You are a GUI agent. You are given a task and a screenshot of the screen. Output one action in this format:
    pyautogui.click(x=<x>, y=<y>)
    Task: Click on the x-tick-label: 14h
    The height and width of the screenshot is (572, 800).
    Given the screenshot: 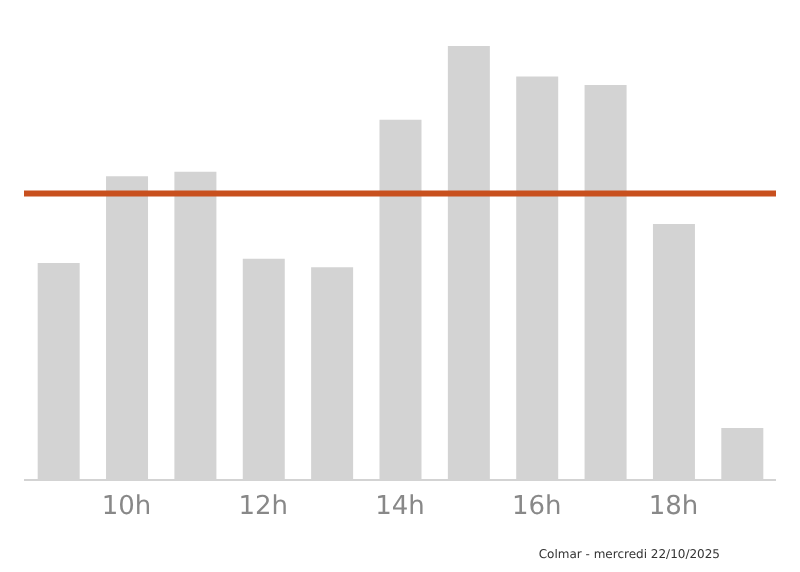 What is the action you would take?
    pyautogui.click(x=400, y=507)
    